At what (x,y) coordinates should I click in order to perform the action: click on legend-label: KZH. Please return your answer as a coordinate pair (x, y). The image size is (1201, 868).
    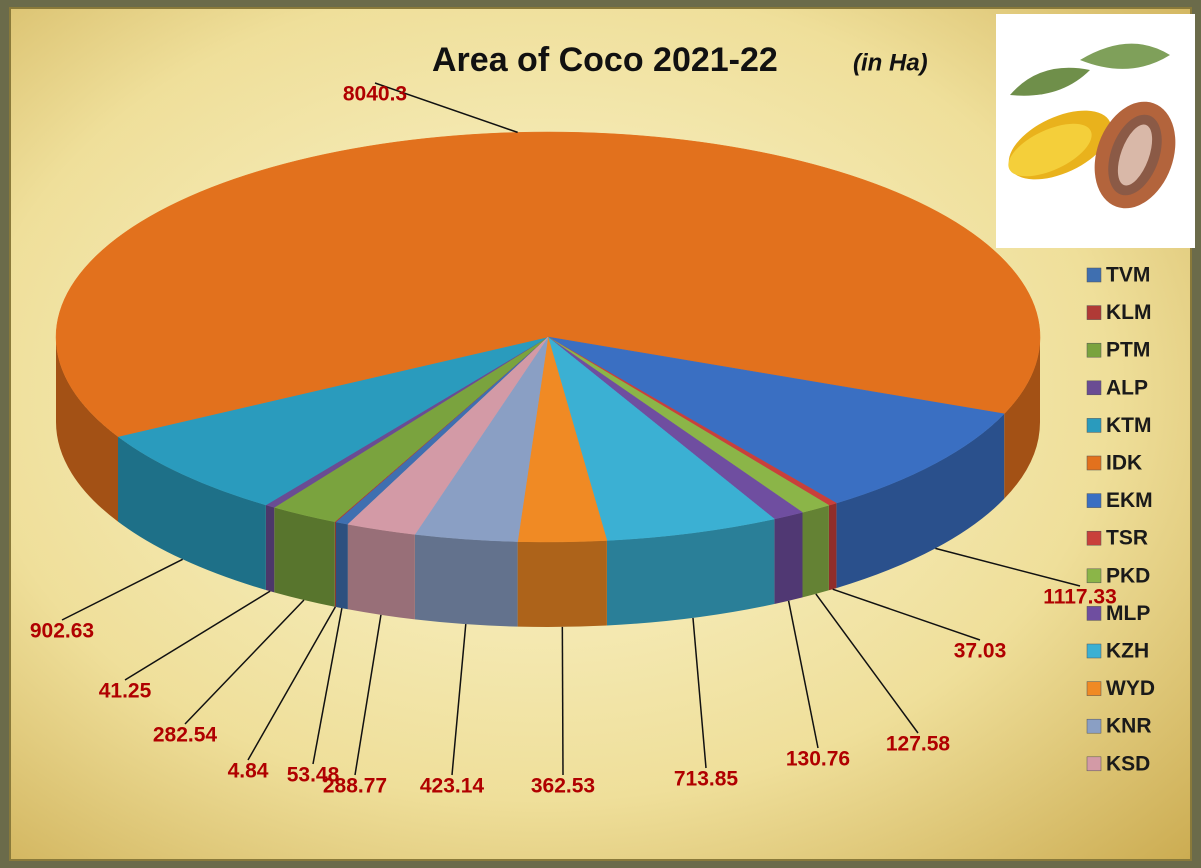
    Looking at the image, I should click on (1127, 651).